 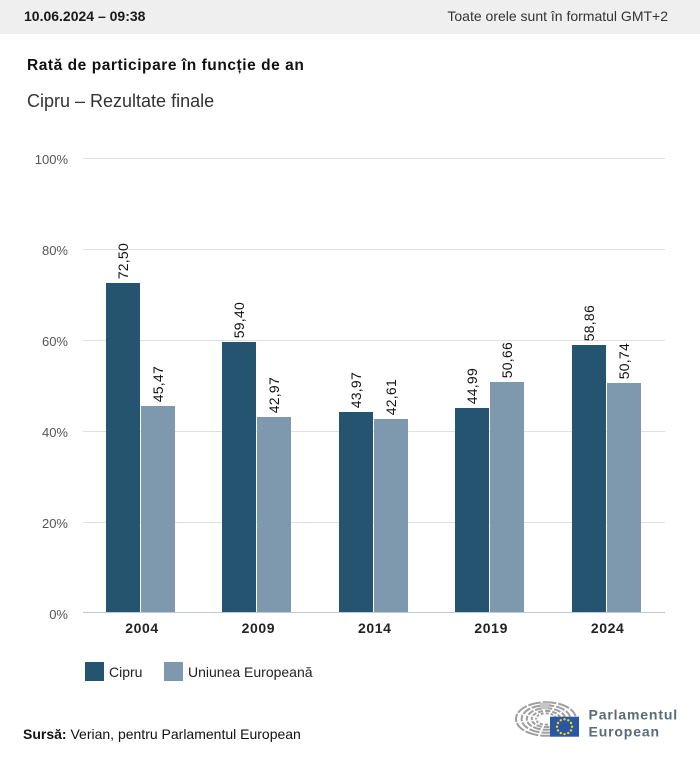 I want to click on svg-text: European, so click(x=624, y=731).